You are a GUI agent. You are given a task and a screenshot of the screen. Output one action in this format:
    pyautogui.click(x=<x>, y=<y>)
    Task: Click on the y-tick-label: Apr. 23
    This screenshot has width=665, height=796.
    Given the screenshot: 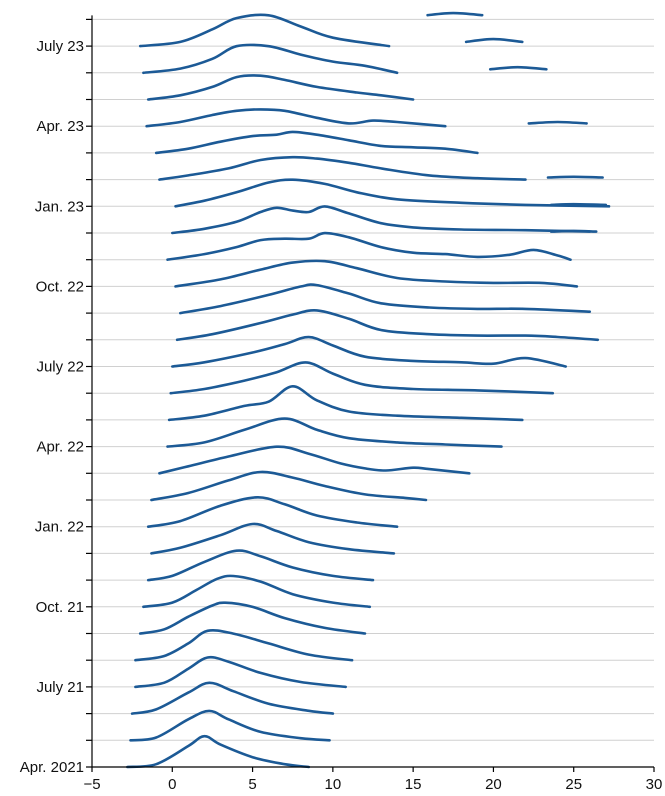 What is the action you would take?
    pyautogui.click(x=60, y=126)
    